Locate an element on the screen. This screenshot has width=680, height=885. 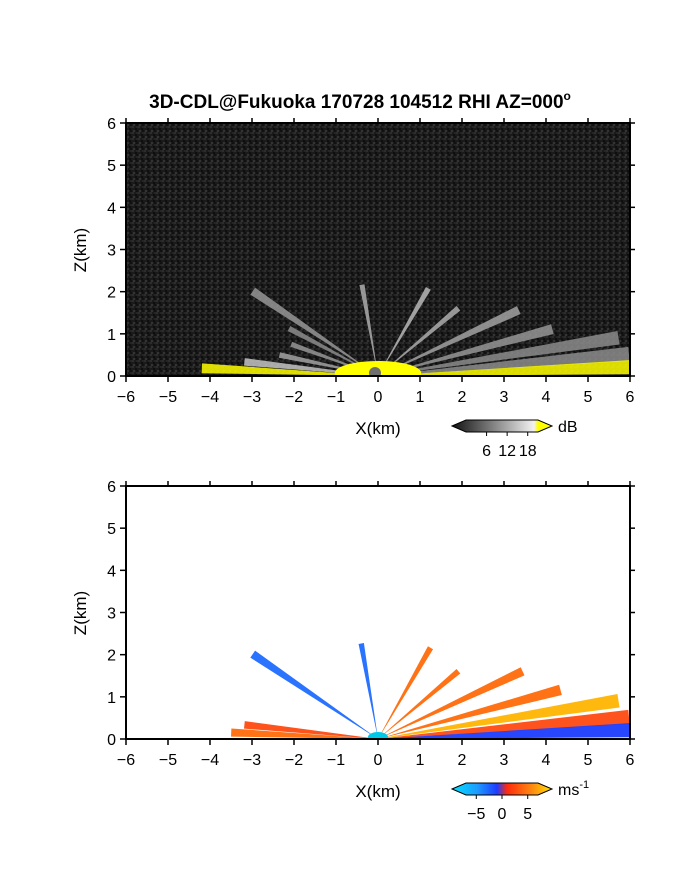
figure-title: 3D-CDL@Fukuoka 170728 104512 RHI AZ=000o is located at coordinates (360, 101).